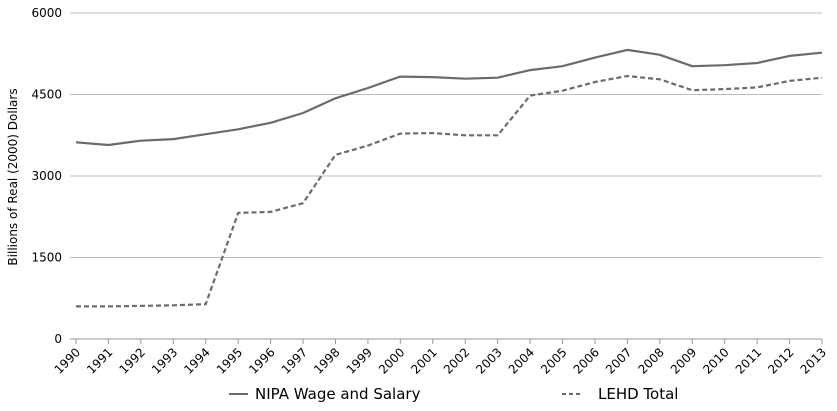 Image resolution: width=837 pixels, height=411 pixels. Describe the element at coordinates (553, 360) in the screenshot. I see `x-tick-label: 2005` at that location.